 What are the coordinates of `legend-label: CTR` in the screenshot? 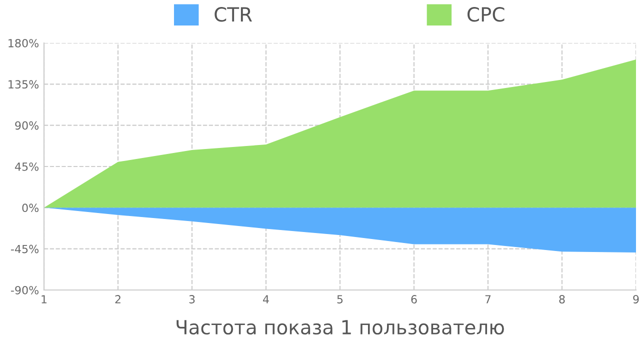 It's located at (233, 14).